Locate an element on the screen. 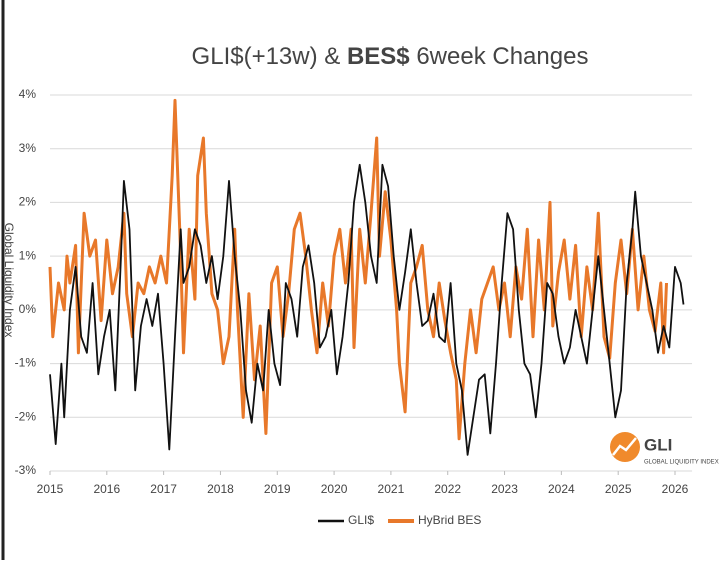 The height and width of the screenshot is (565, 720). legend-label: GLI$ is located at coordinates (361, 520).